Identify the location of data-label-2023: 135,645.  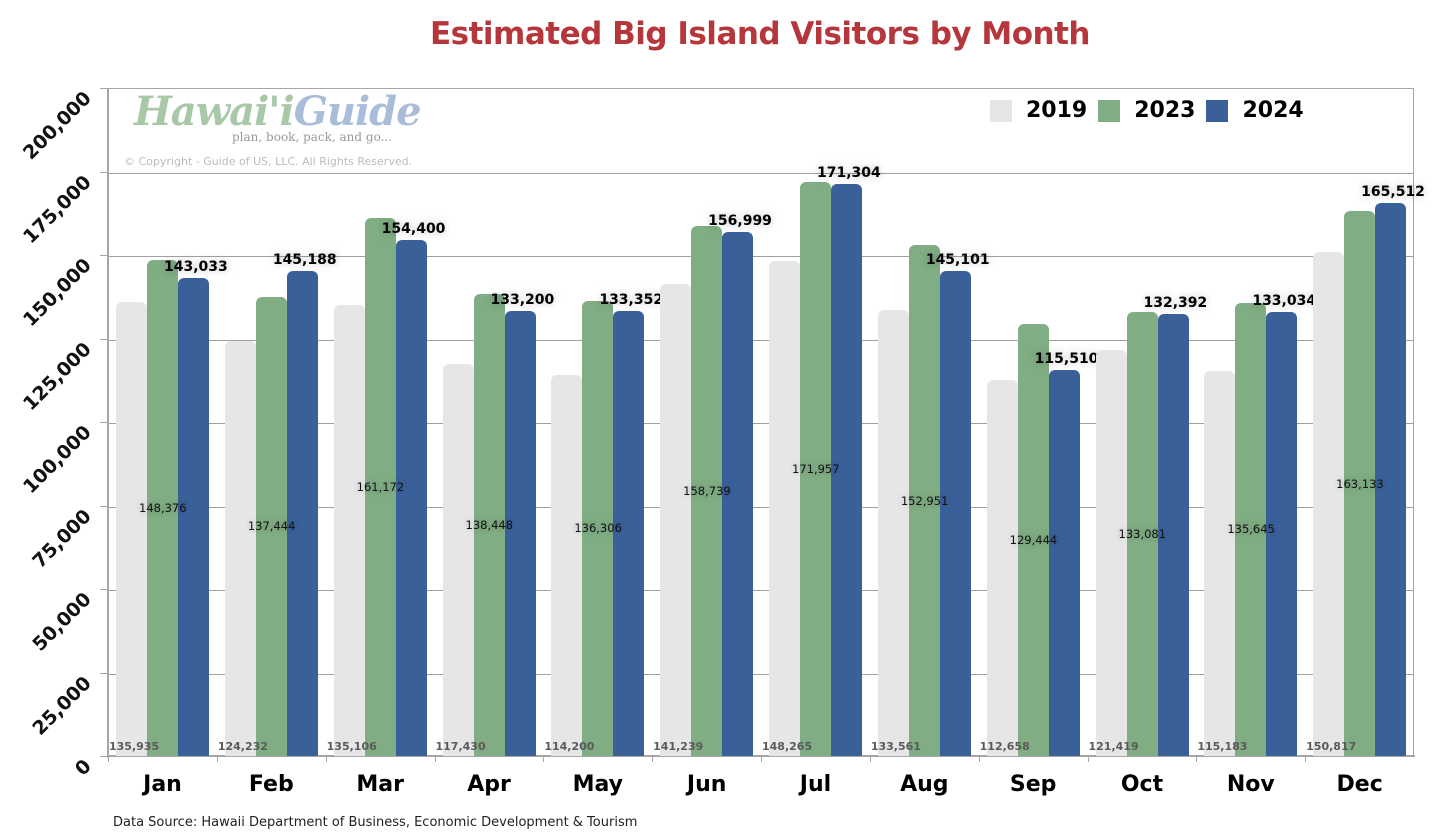
(1251, 529).